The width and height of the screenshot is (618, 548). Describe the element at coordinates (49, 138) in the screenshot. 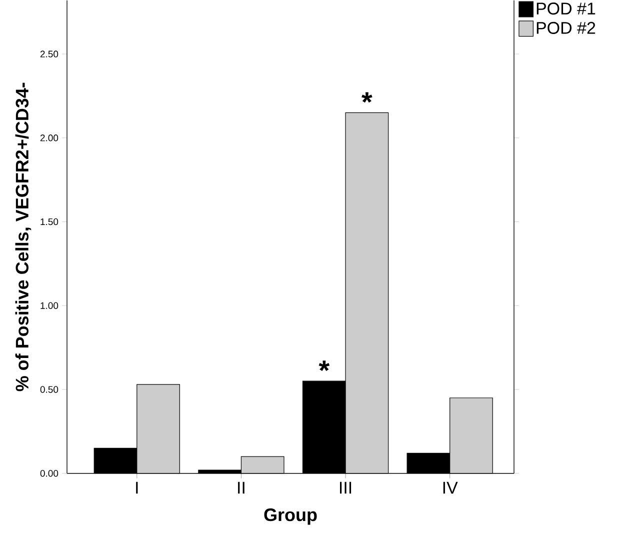

I see `y-tick-label: 2.00` at that location.